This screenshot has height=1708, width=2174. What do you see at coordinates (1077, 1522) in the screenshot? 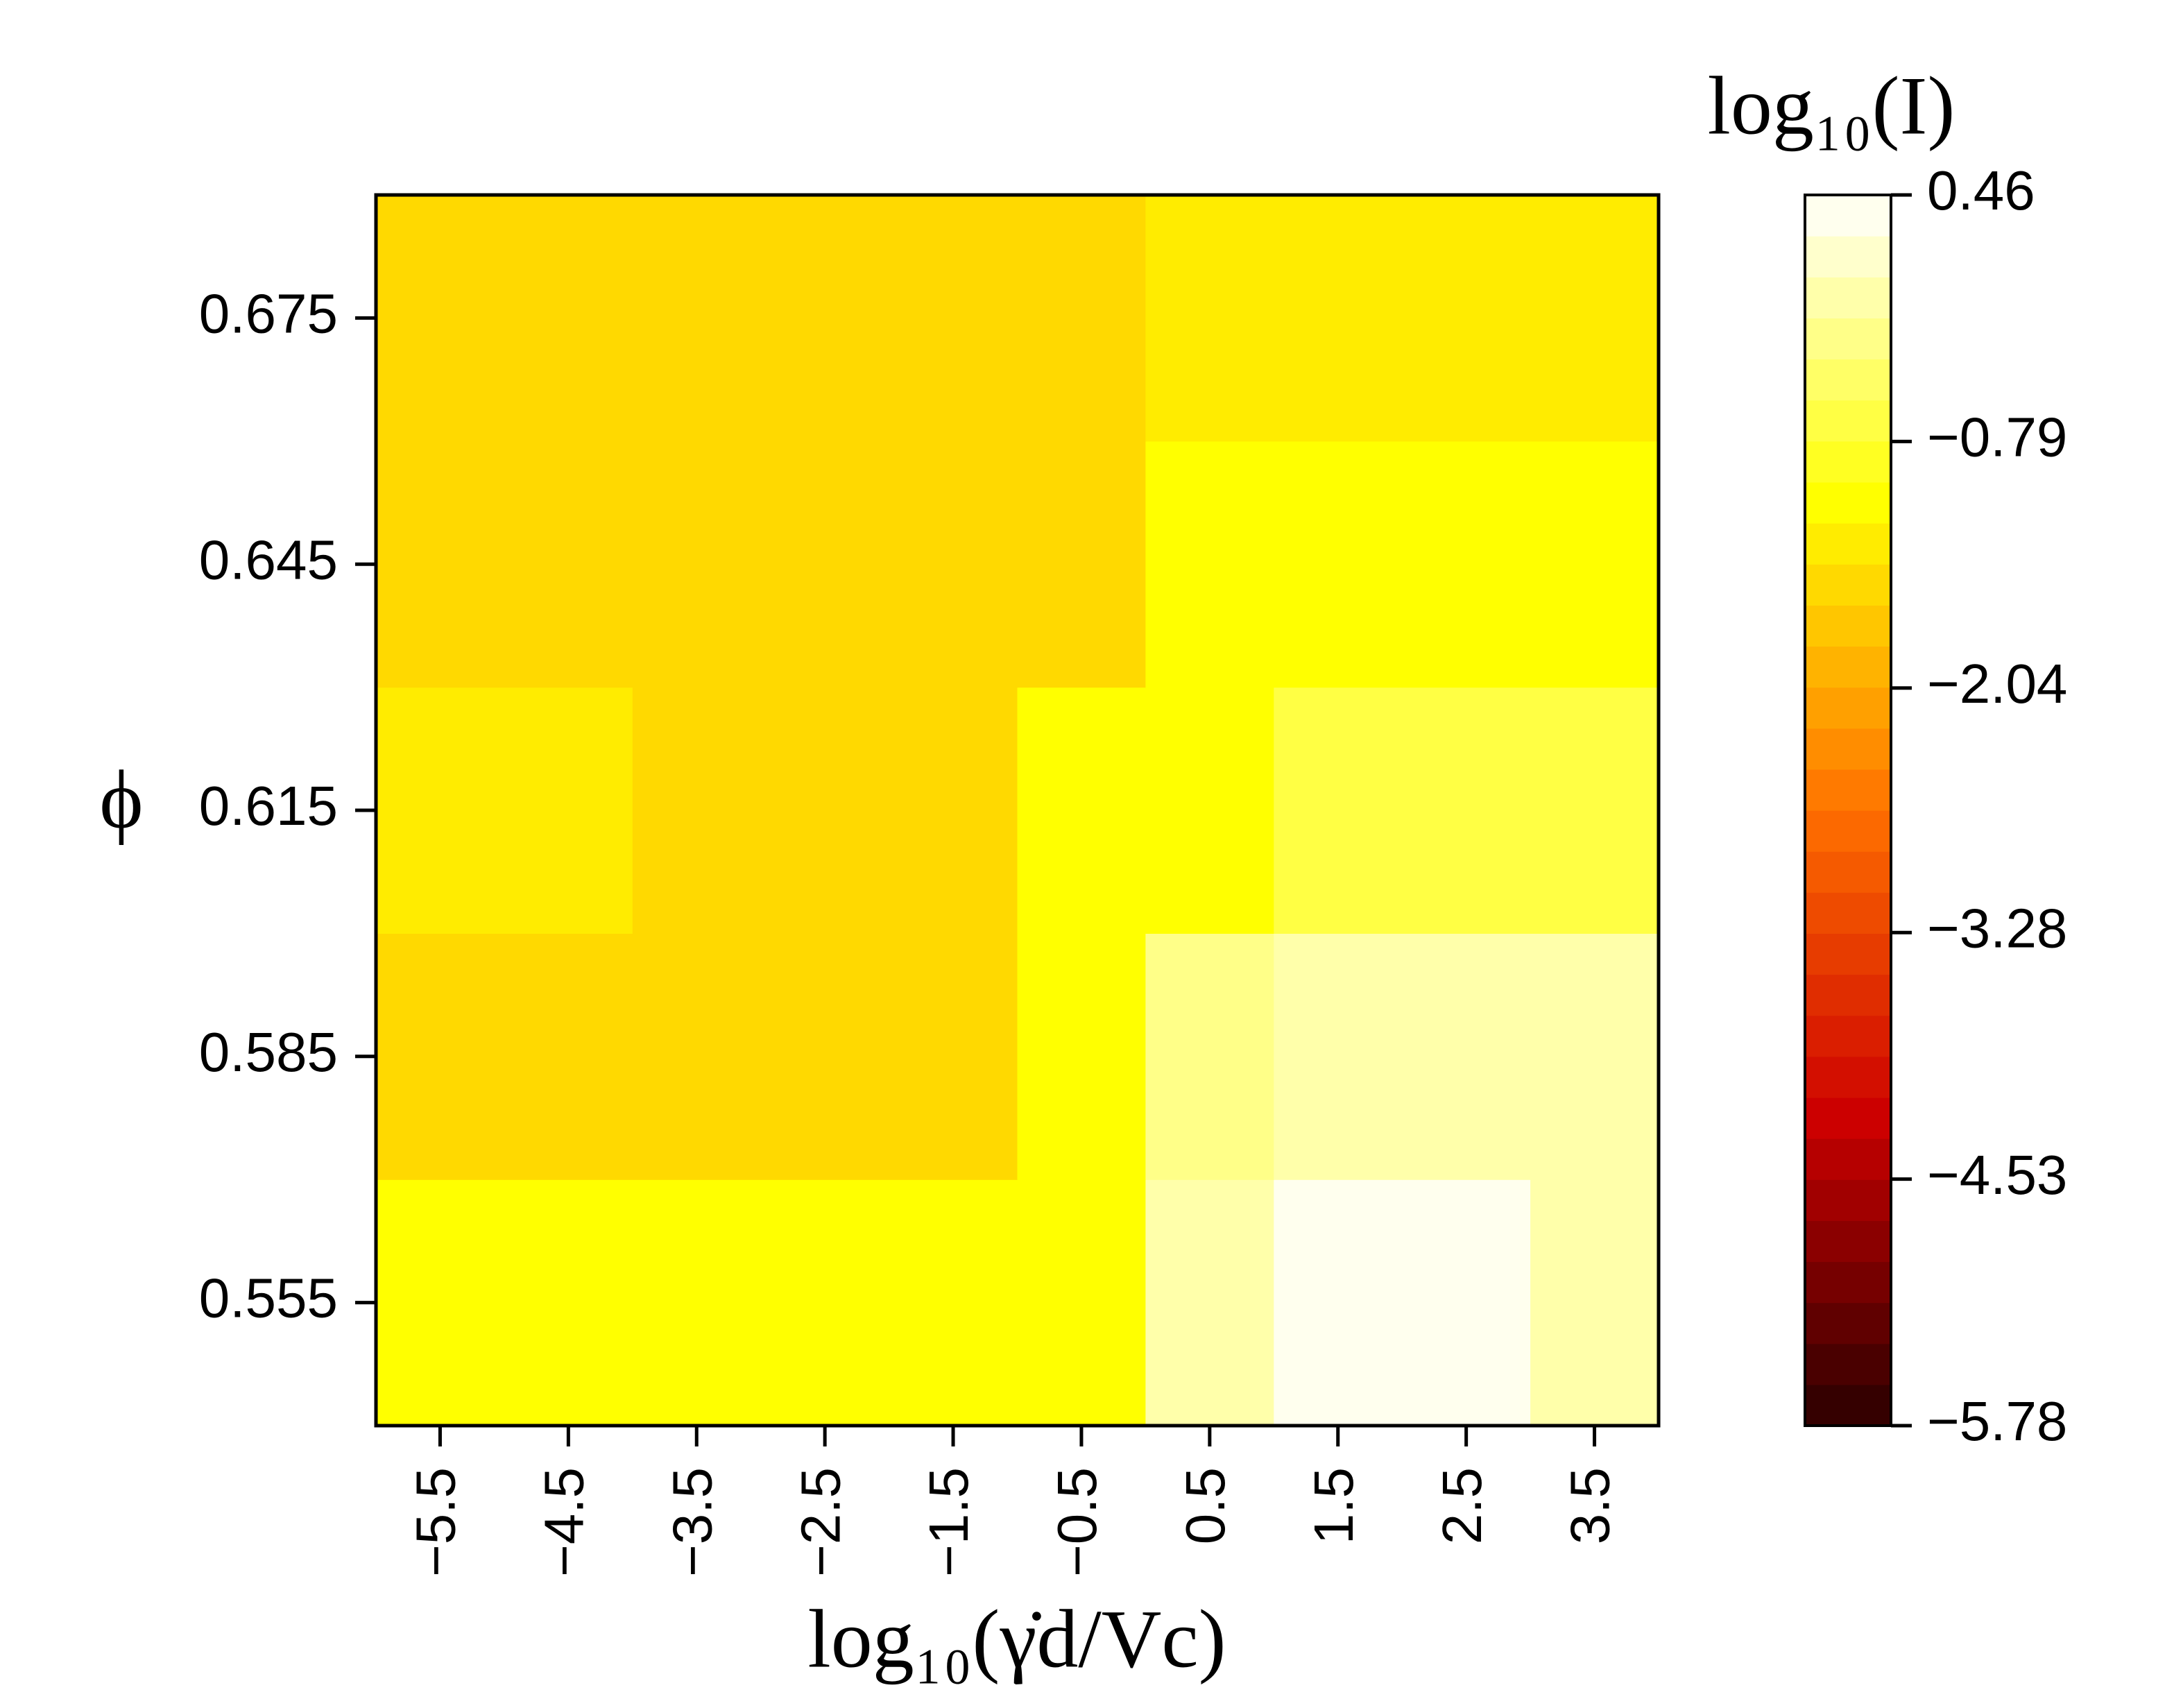
I see `x-tick-label: −0.5` at bounding box center [1077, 1522].